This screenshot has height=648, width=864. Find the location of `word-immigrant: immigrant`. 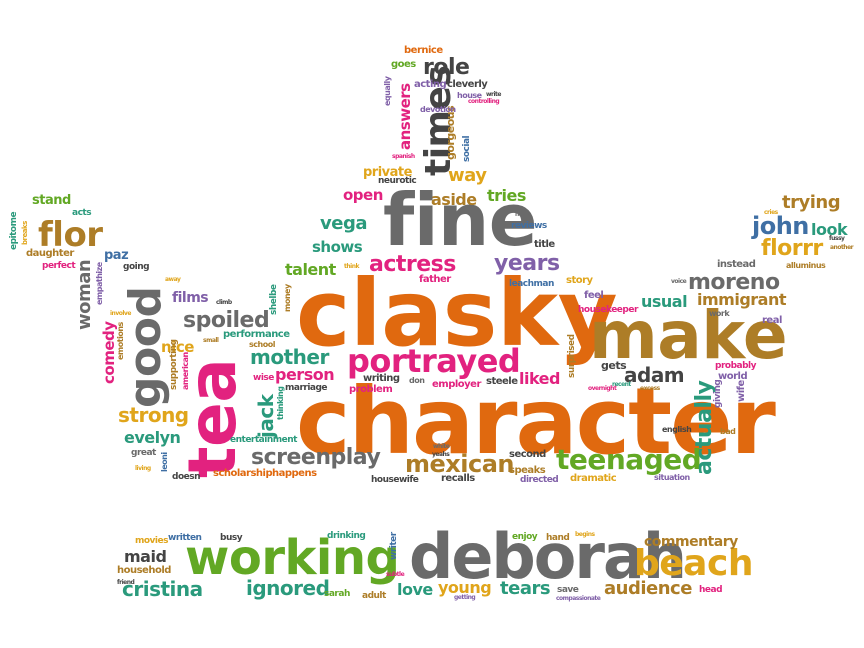

word-immigrant: immigrant is located at coordinates (742, 299).